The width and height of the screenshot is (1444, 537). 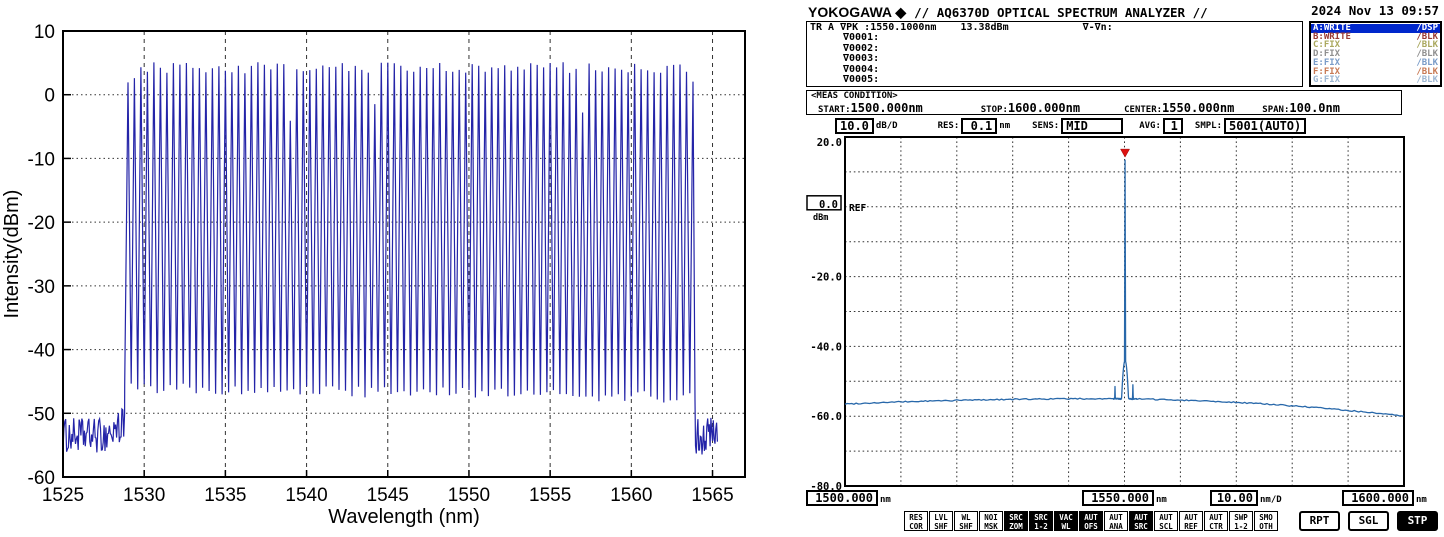 I want to click on y-tick-label: 10, so click(x=44, y=32).